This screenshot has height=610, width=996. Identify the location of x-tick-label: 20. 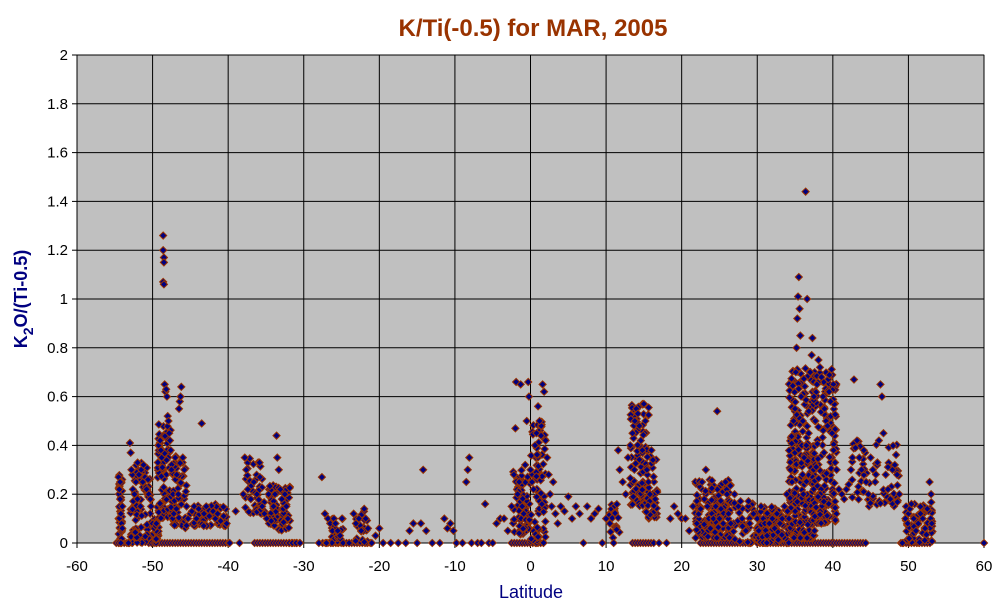
(681, 566).